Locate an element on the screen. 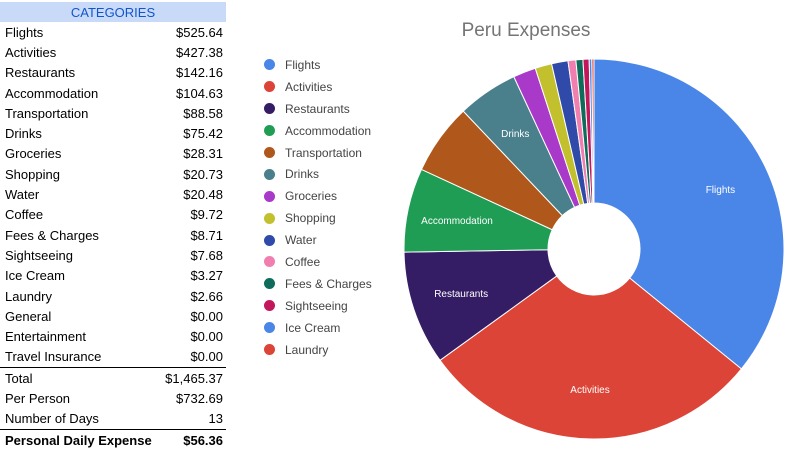  category-row-label: Groceries is located at coordinates (33, 154).